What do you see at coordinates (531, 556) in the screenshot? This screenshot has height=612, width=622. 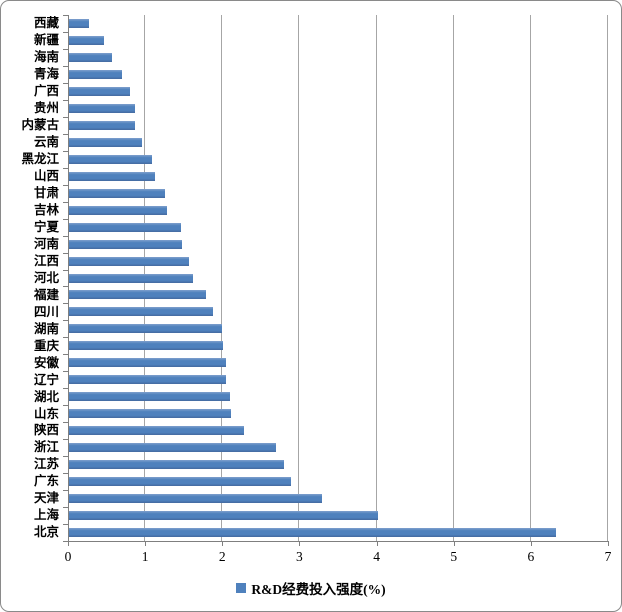 I see `x-axis-tick-label: 6` at bounding box center [531, 556].